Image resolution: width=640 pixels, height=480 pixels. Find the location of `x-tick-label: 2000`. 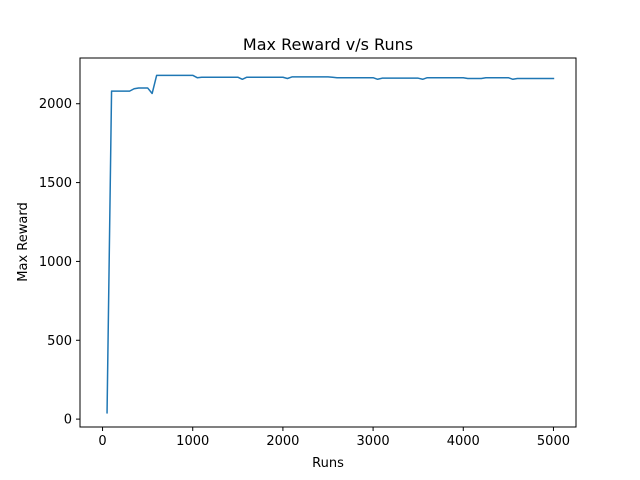

x-tick-label: 2000 is located at coordinates (282, 441).